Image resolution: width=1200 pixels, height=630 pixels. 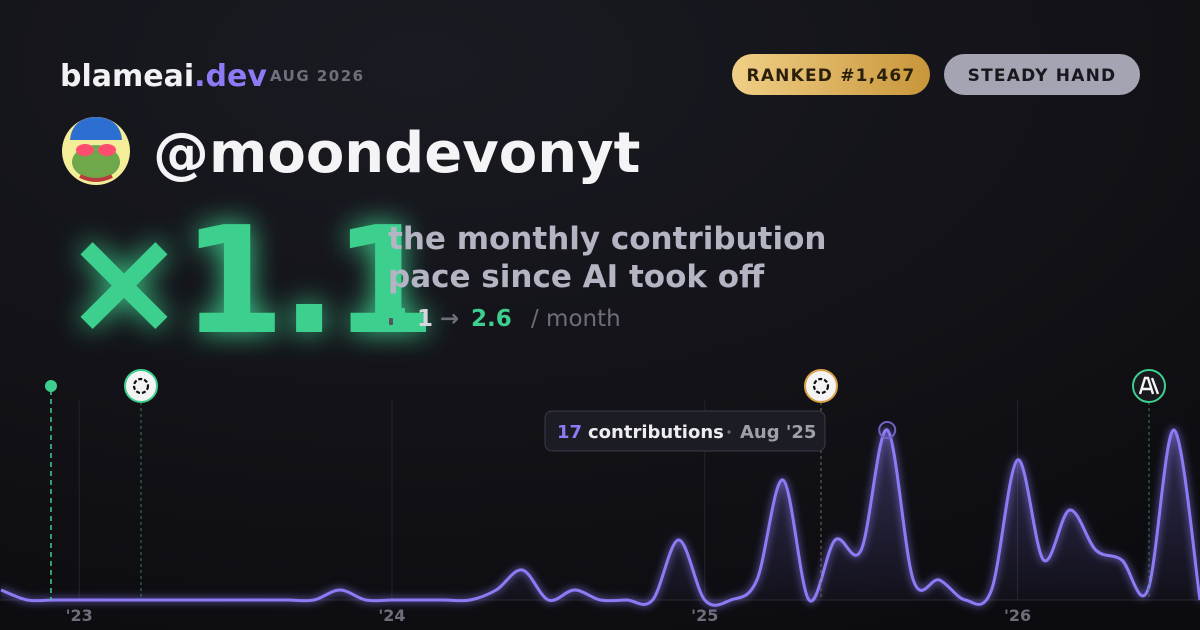 I want to click on pace: 1 → 2.6 / month, so click(x=519, y=319).